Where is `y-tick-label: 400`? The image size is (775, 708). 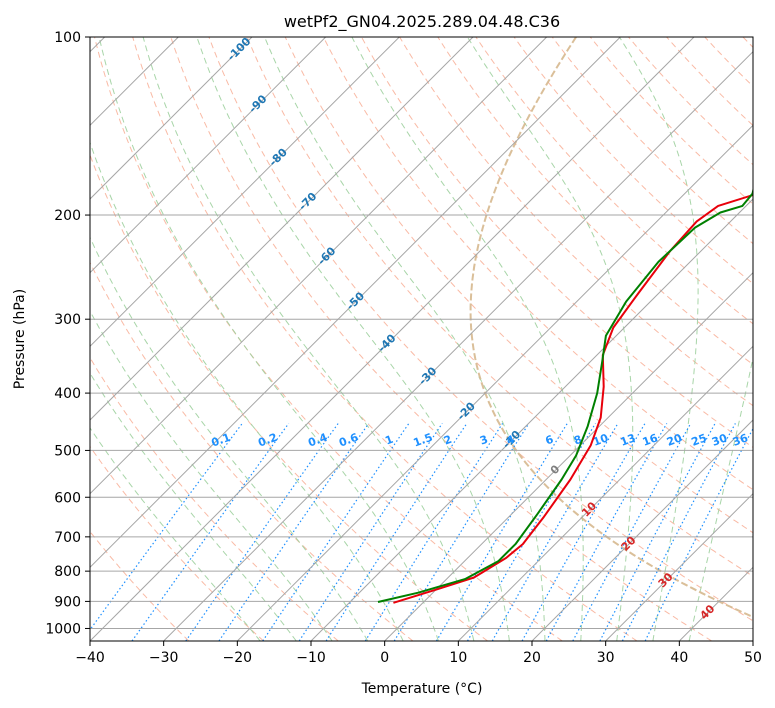
y-tick-label: 400 is located at coordinates (67, 394).